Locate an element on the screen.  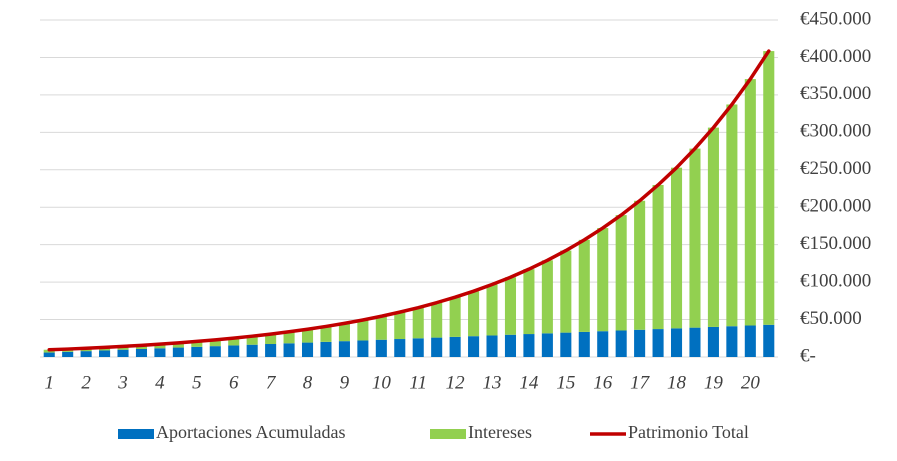
x-tick-label: 13 is located at coordinates (492, 382).